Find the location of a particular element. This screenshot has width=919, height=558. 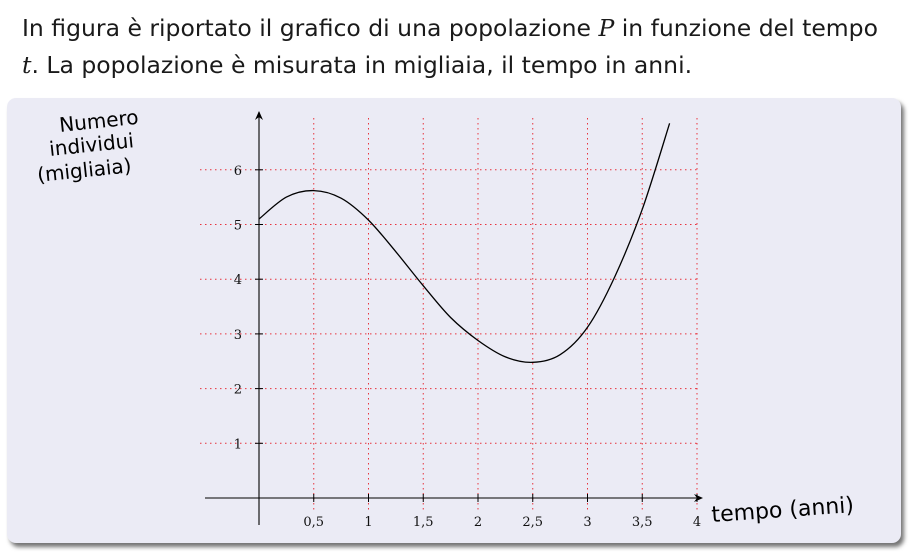

x-tick-label: 1 is located at coordinates (368, 522).